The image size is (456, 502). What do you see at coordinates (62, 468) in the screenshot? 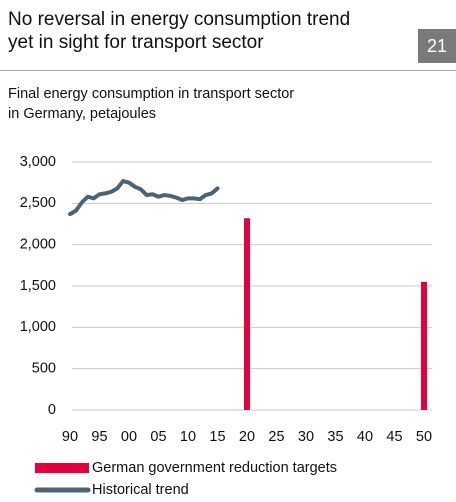
I see `legend-swatch` at bounding box center [62, 468].